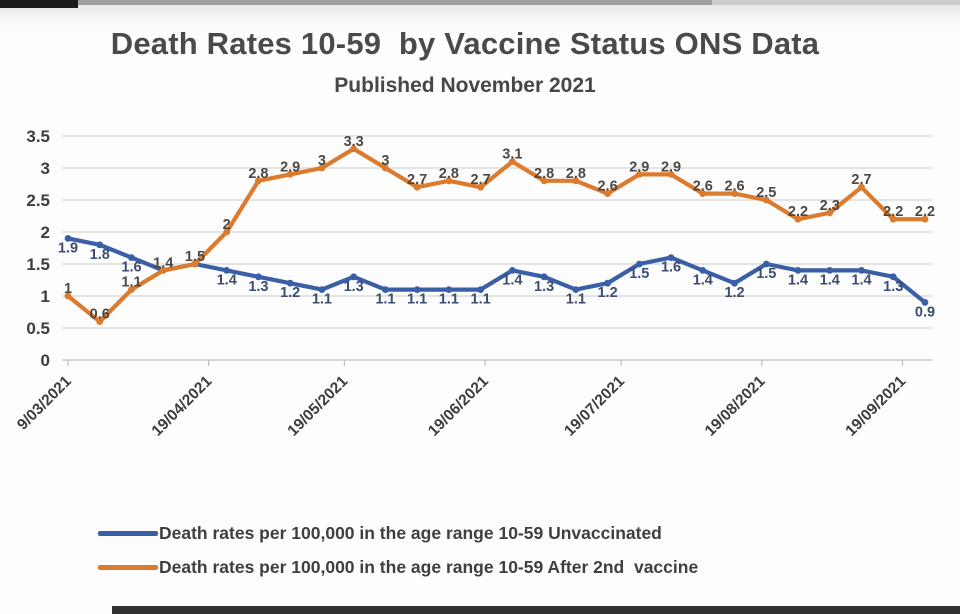  I want to click on data-point-label: 3.1, so click(512, 155).